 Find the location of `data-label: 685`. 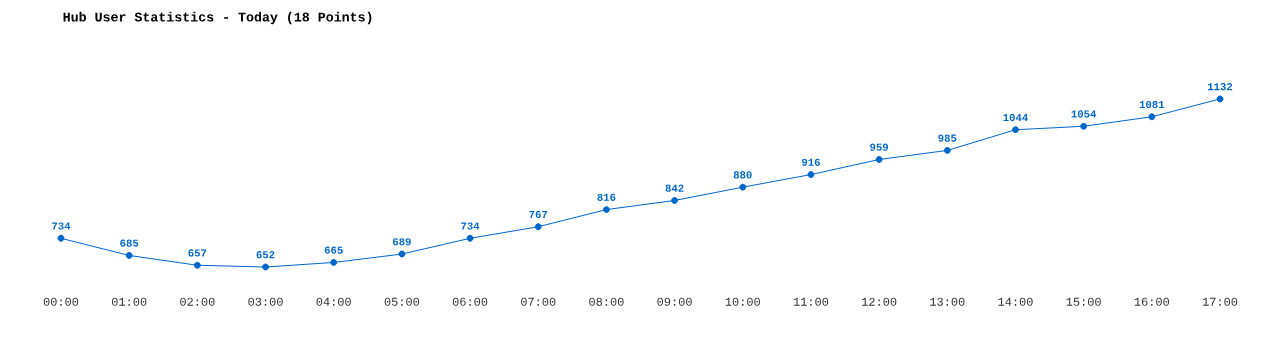

data-label: 685 is located at coordinates (129, 243).